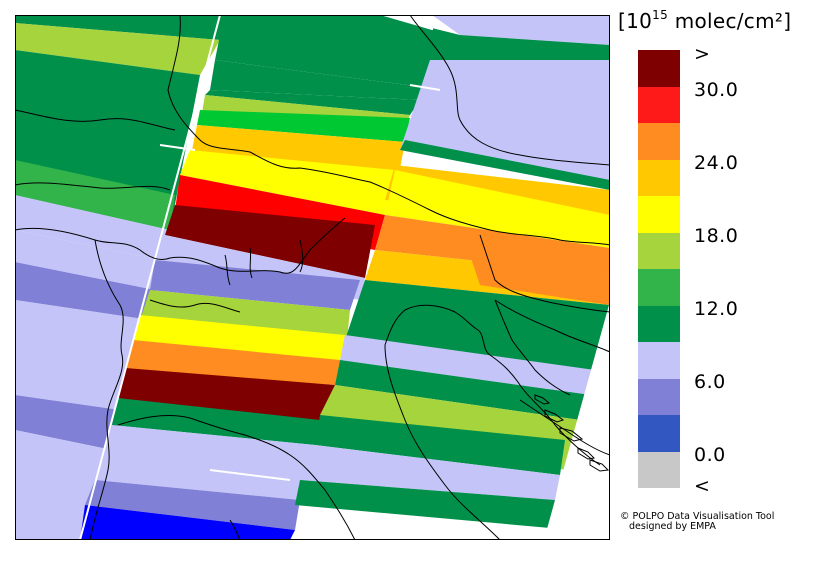 The width and height of the screenshot is (813, 566). Describe the element at coordinates (251, 263) in the screenshot. I see `lake-como` at that location.